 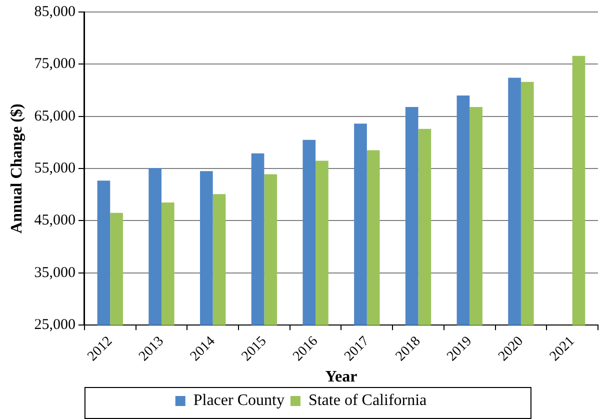 What do you see at coordinates (238, 401) in the screenshot?
I see `legend-label: Placer County` at bounding box center [238, 401].